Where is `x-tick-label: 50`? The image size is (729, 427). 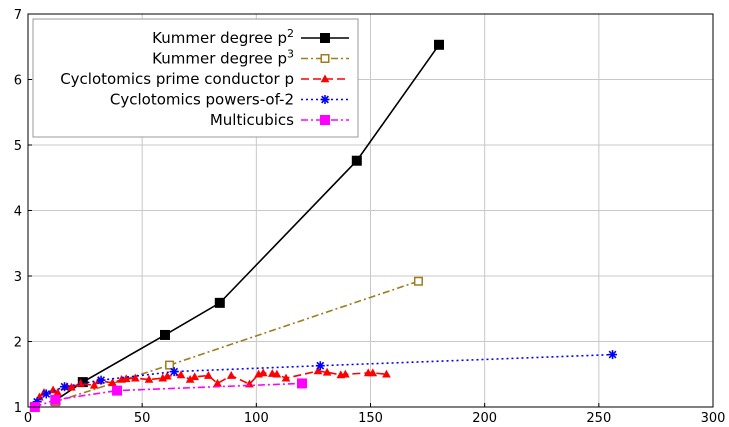
x-tick-label: 50 is located at coordinates (142, 418).